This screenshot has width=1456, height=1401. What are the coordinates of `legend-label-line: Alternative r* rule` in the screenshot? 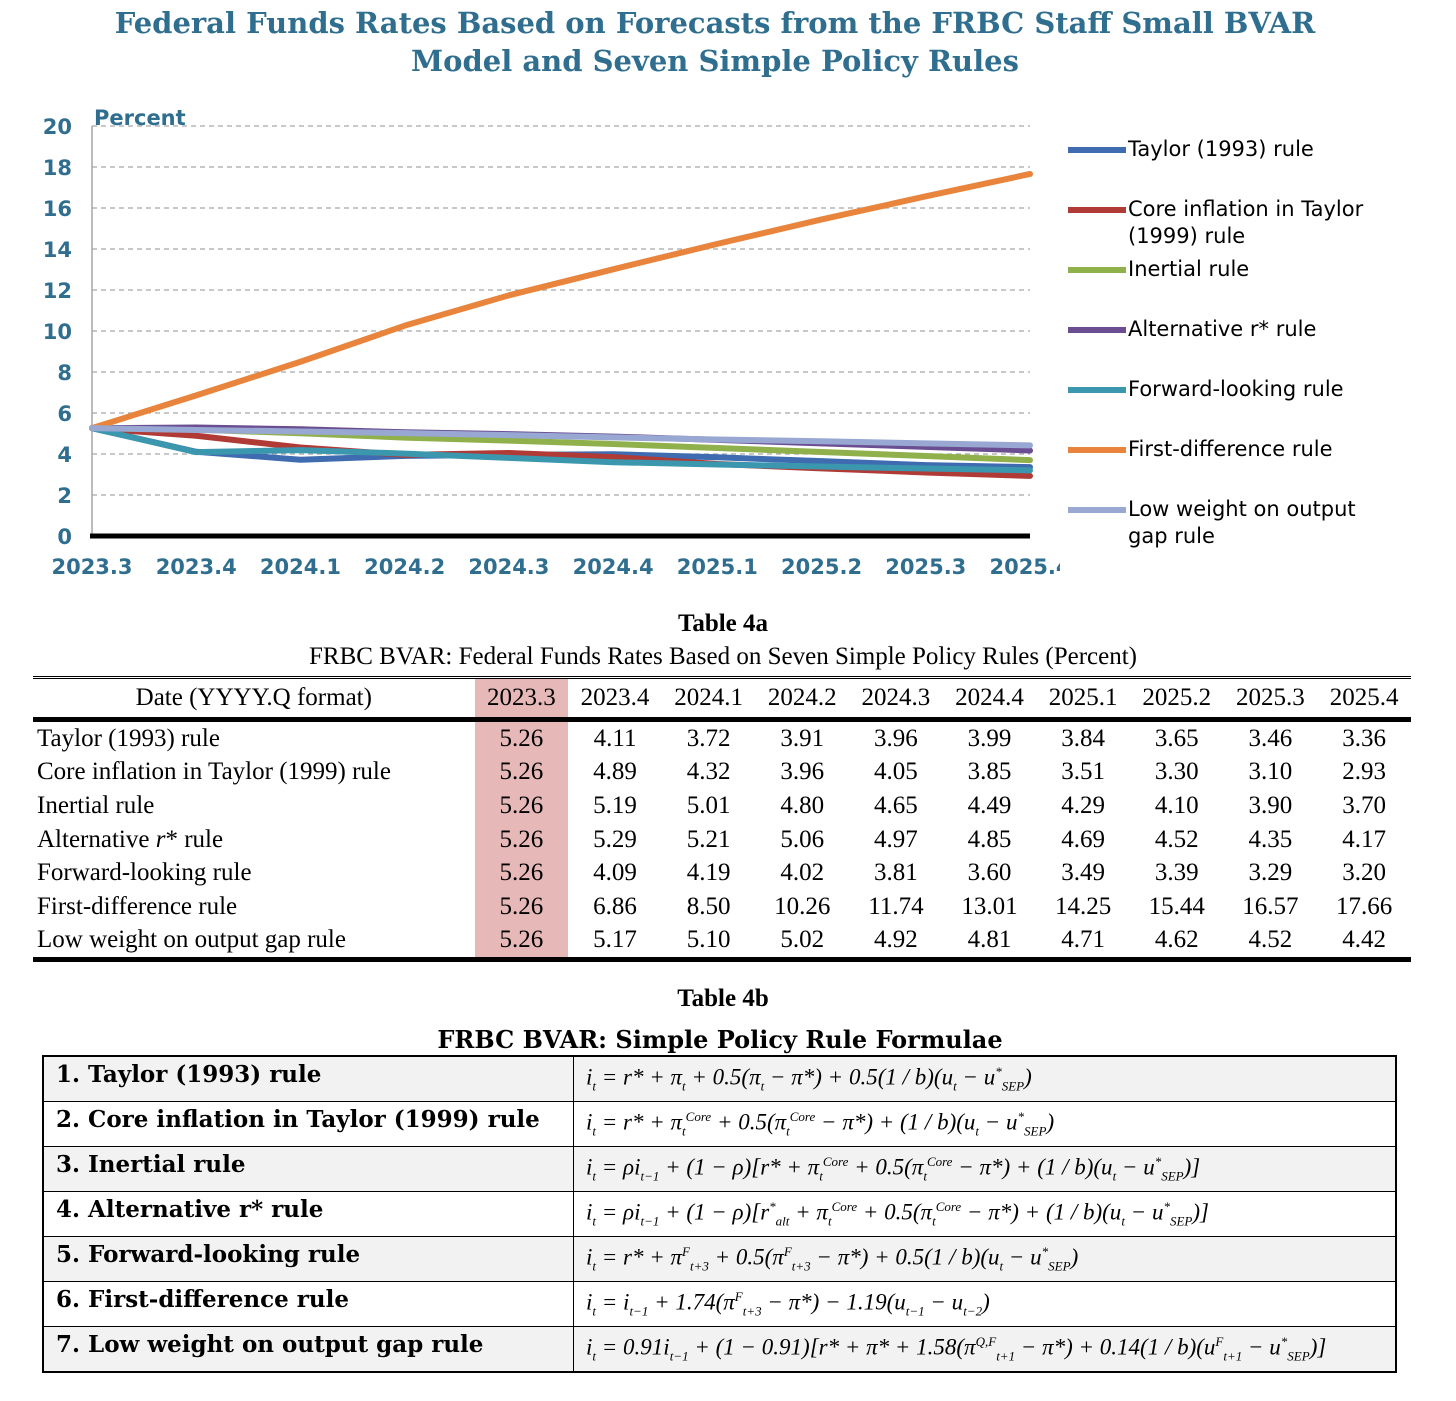 It's located at (1222, 329).